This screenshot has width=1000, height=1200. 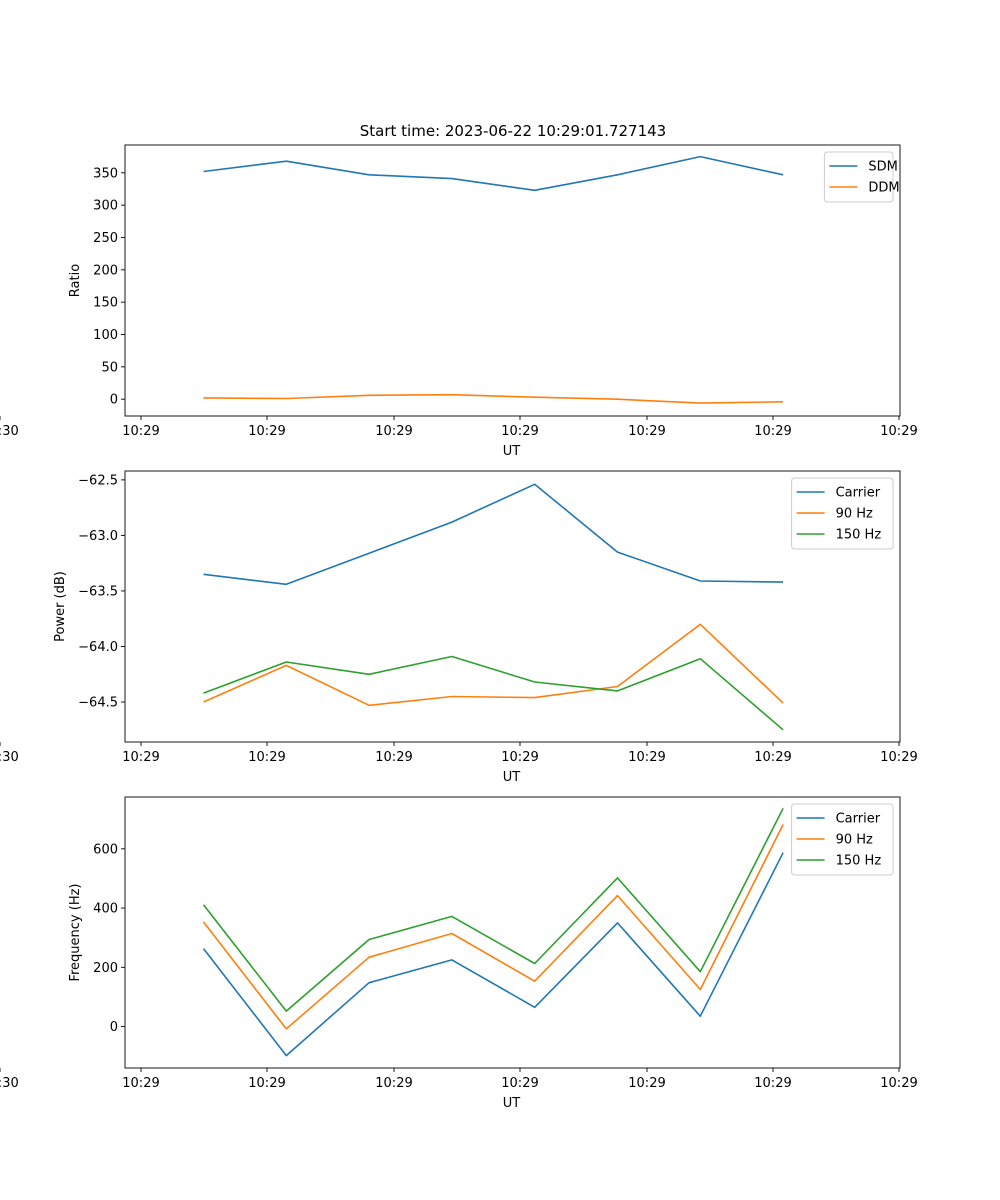 What do you see at coordinates (98, 536) in the screenshot?
I see `y-tick-label: −63.0` at bounding box center [98, 536].